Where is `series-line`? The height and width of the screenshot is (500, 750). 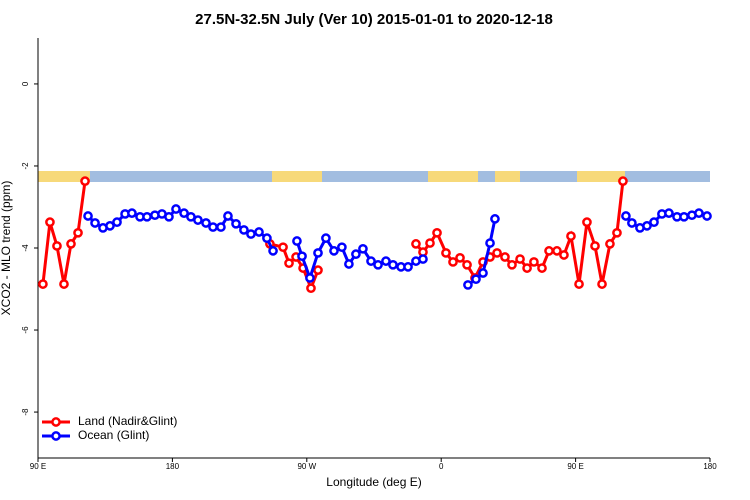 series-line is located at coordinates (397, 247).